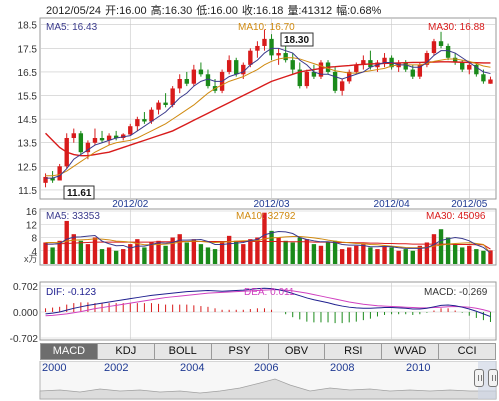 The width and height of the screenshot is (499, 401). Describe the element at coordinates (73, 216) in the screenshot. I see `volume-ma5-legend: MA5: 33353` at that location.